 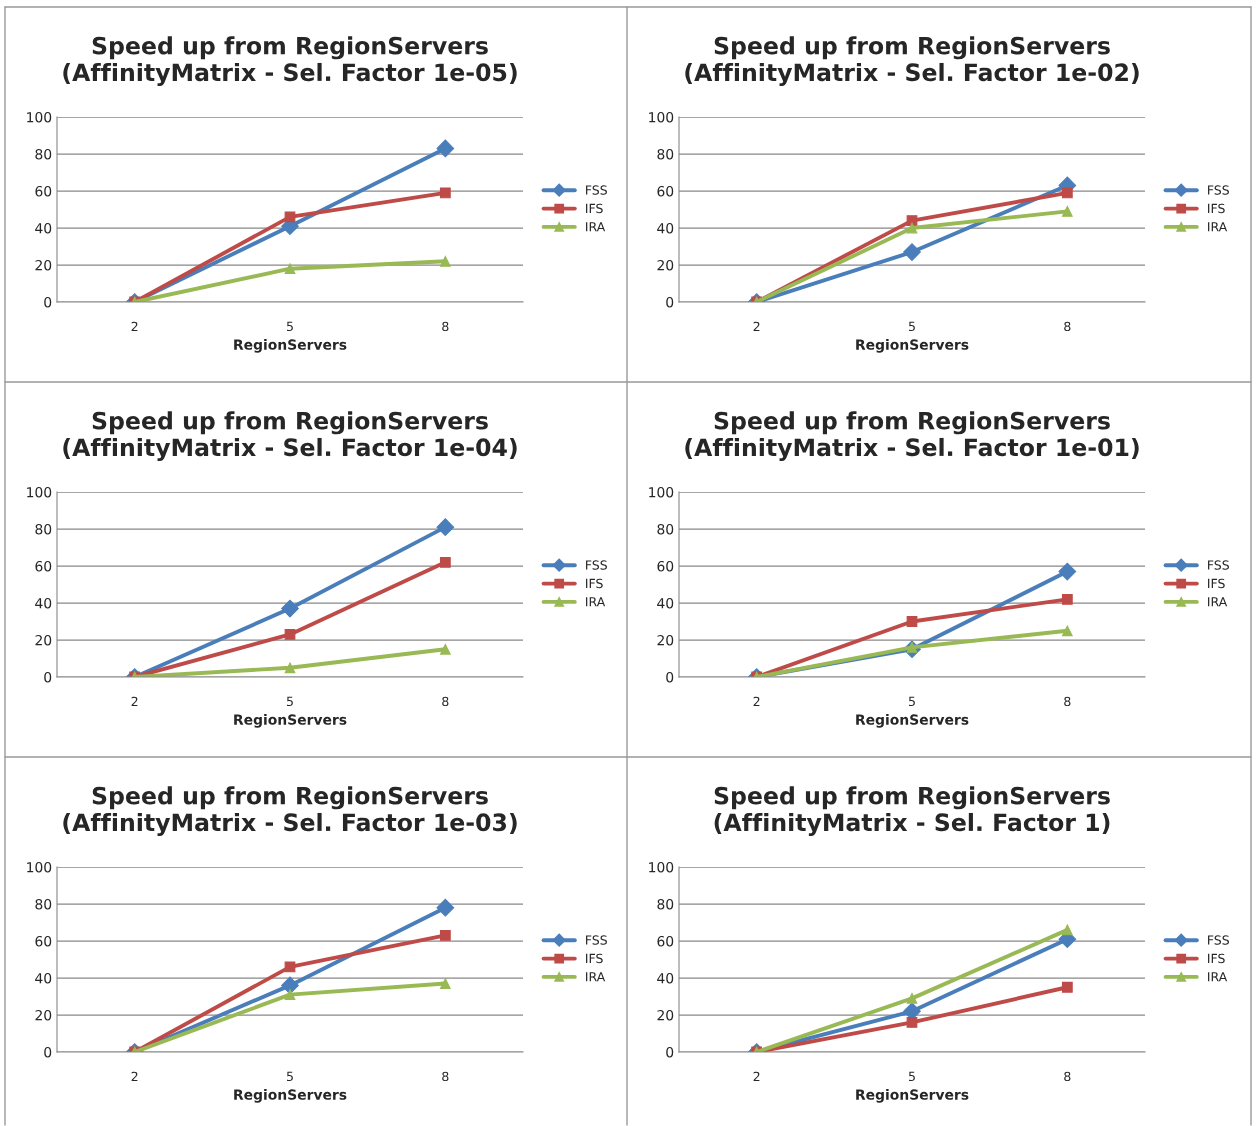 I want to click on chart-title: Speed up from RegionServers (AffinityMatrix - Sel. Factor 1e-04), so click(x=290, y=436).